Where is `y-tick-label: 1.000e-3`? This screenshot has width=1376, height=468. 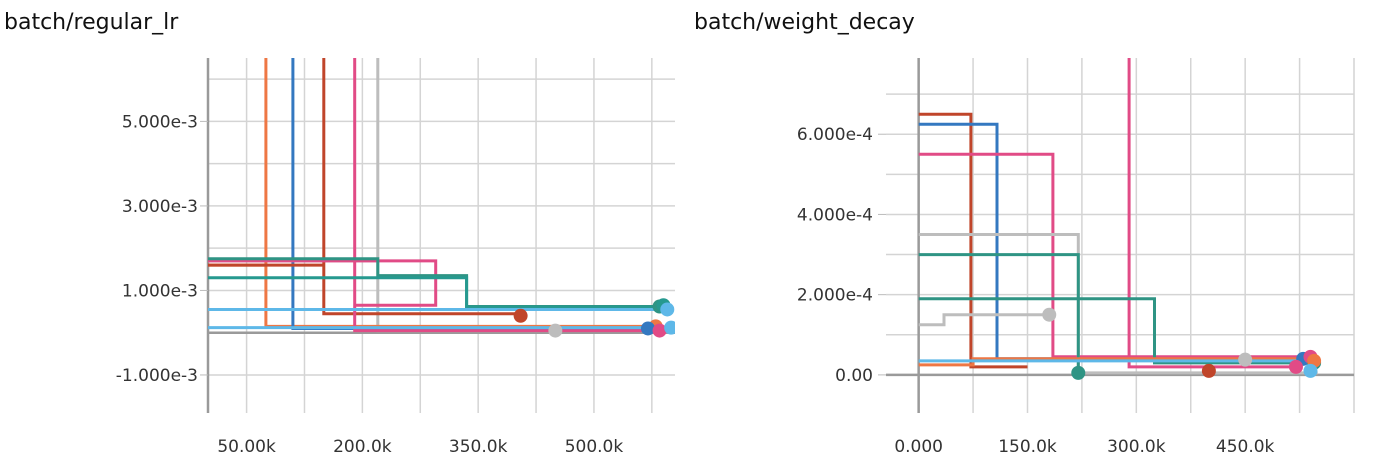
y-tick-label: 1.000e-3 is located at coordinates (160, 291).